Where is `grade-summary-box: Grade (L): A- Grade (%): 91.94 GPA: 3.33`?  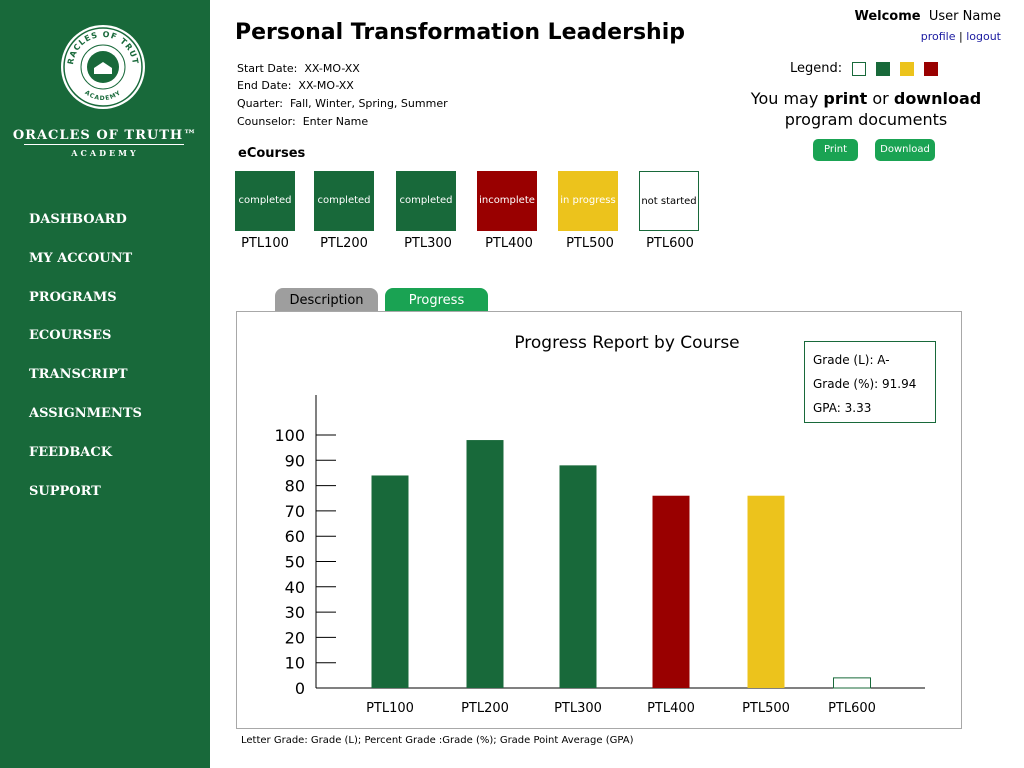 grade-summary-box: Grade (L): A- Grade (%): 91.94 GPA: 3.33 is located at coordinates (870, 382).